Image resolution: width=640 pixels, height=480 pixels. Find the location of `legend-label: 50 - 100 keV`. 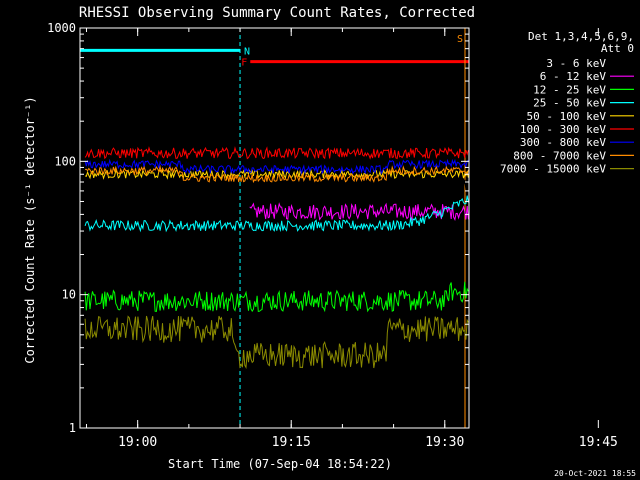

legend-label: 50 - 100 keV is located at coordinates (567, 116).